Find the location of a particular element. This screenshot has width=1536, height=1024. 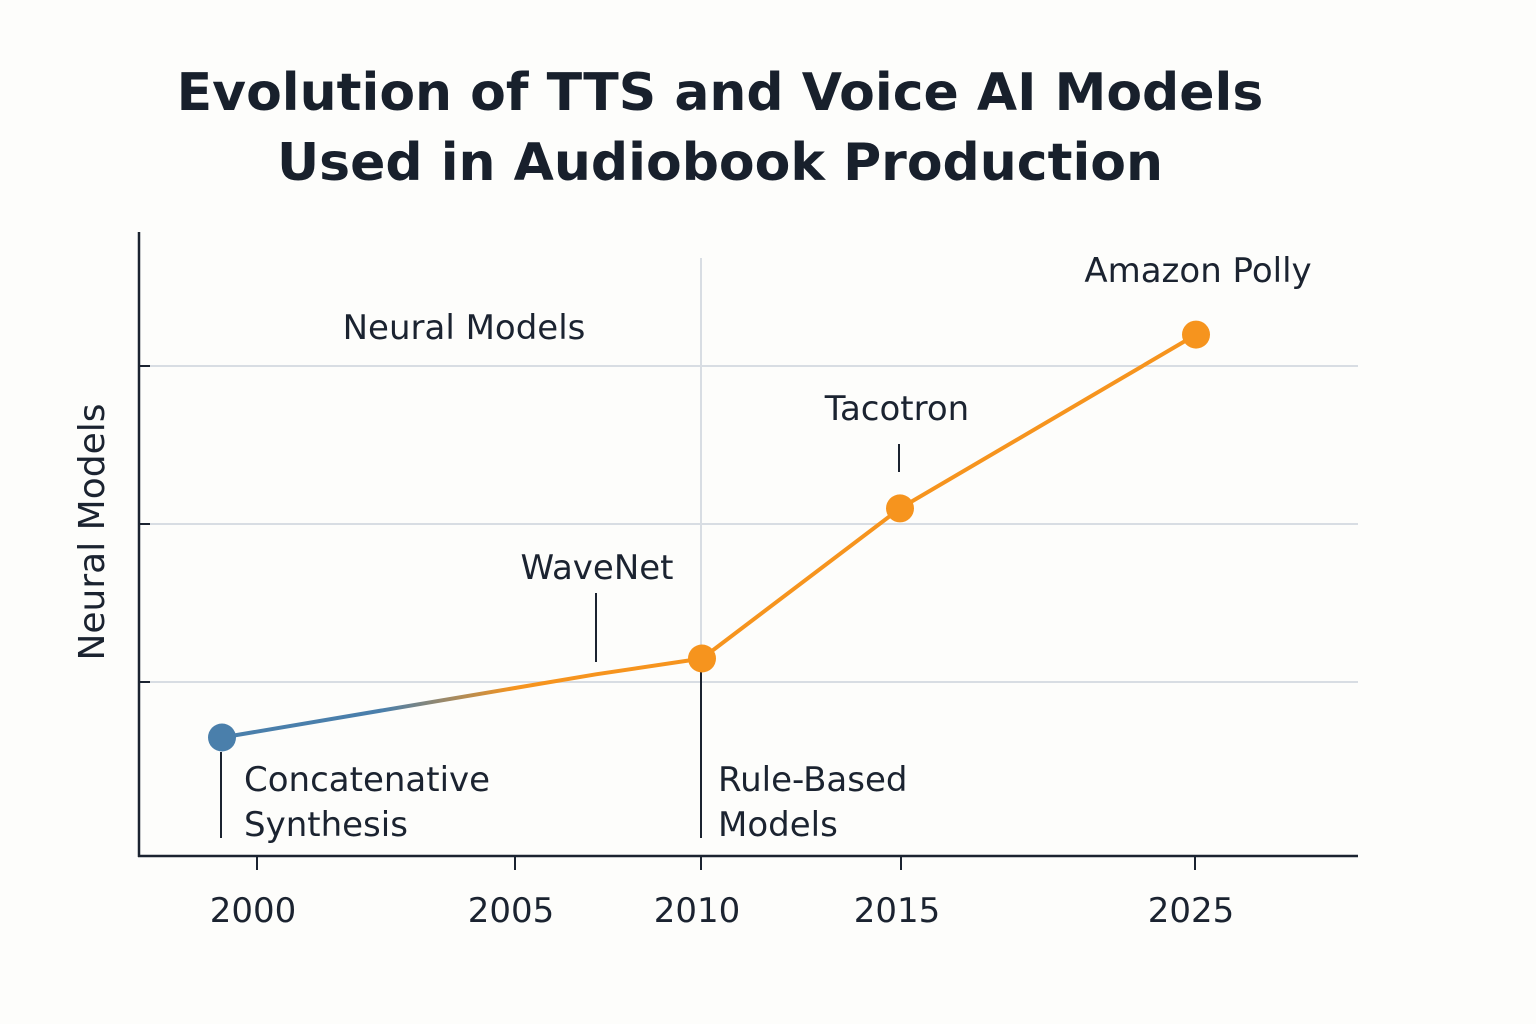

annotation-label: Tacotron is located at coordinates (896, 409).